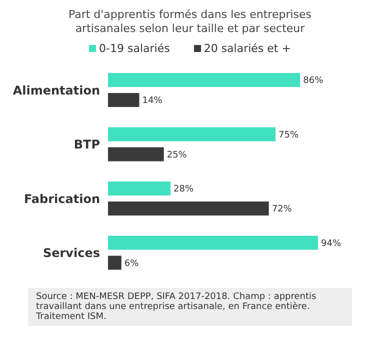 Image resolution: width=380 pixels, height=341 pixels. I want to click on y-tick-label: BTP, so click(87, 145).